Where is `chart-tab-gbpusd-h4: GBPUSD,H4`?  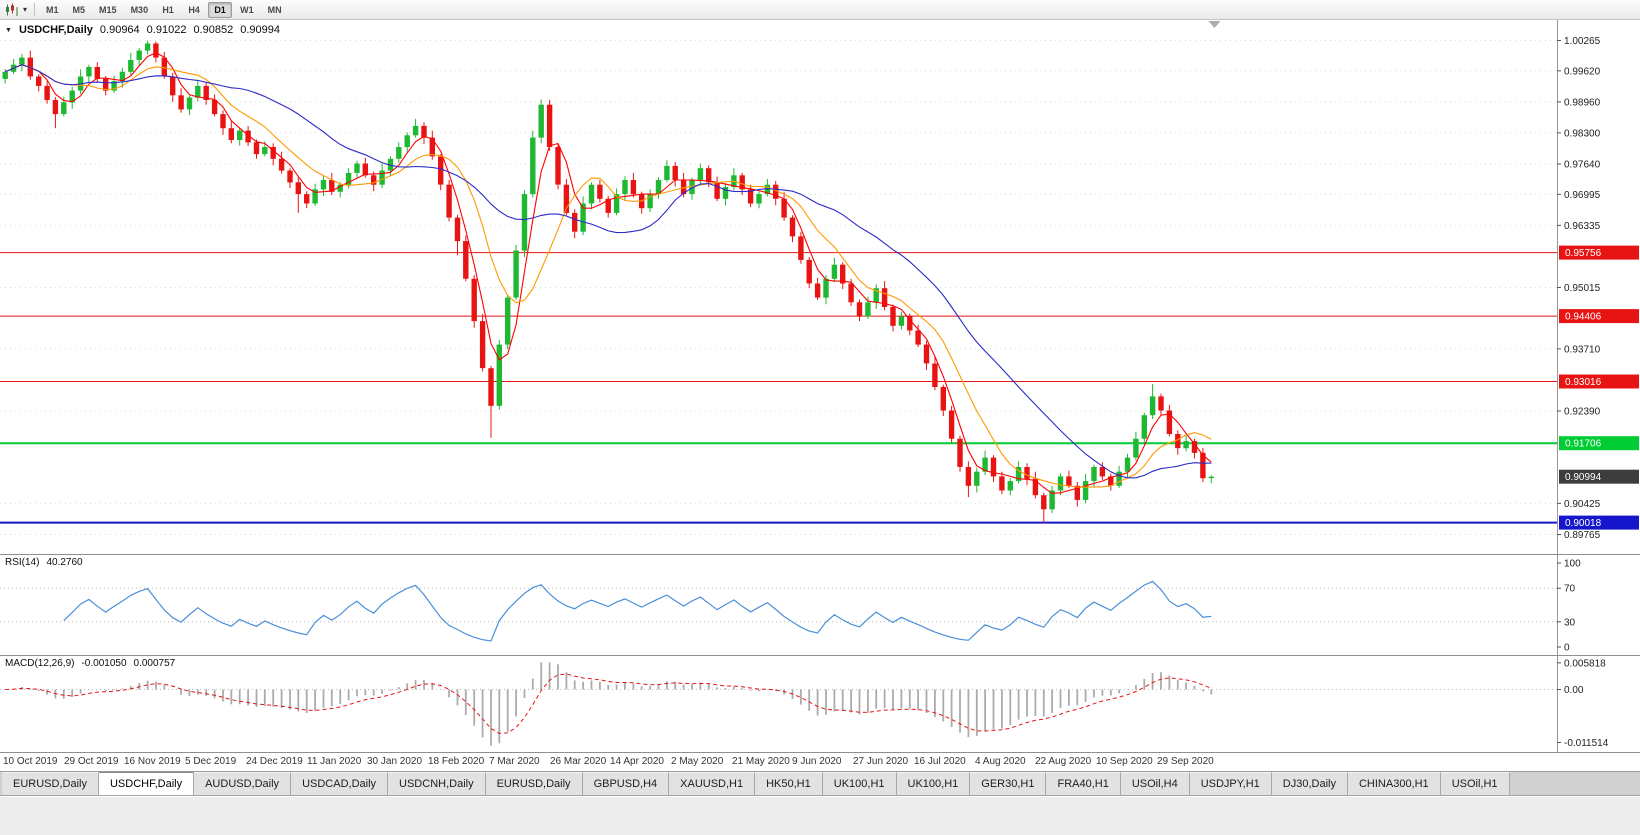
chart-tab-gbpusd-h4: GBPUSD,H4 is located at coordinates (626, 783).